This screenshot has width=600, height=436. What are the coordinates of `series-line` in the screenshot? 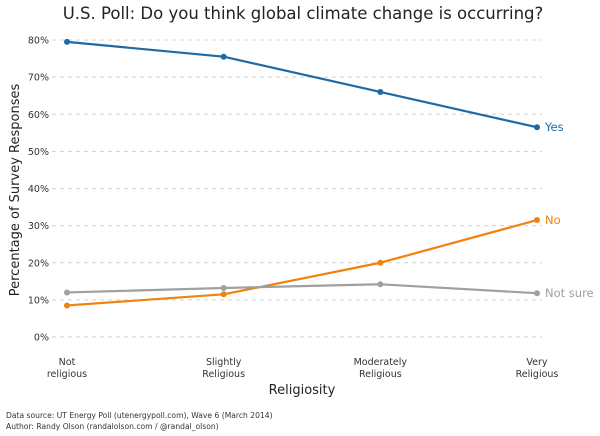 It's located at (302, 289).